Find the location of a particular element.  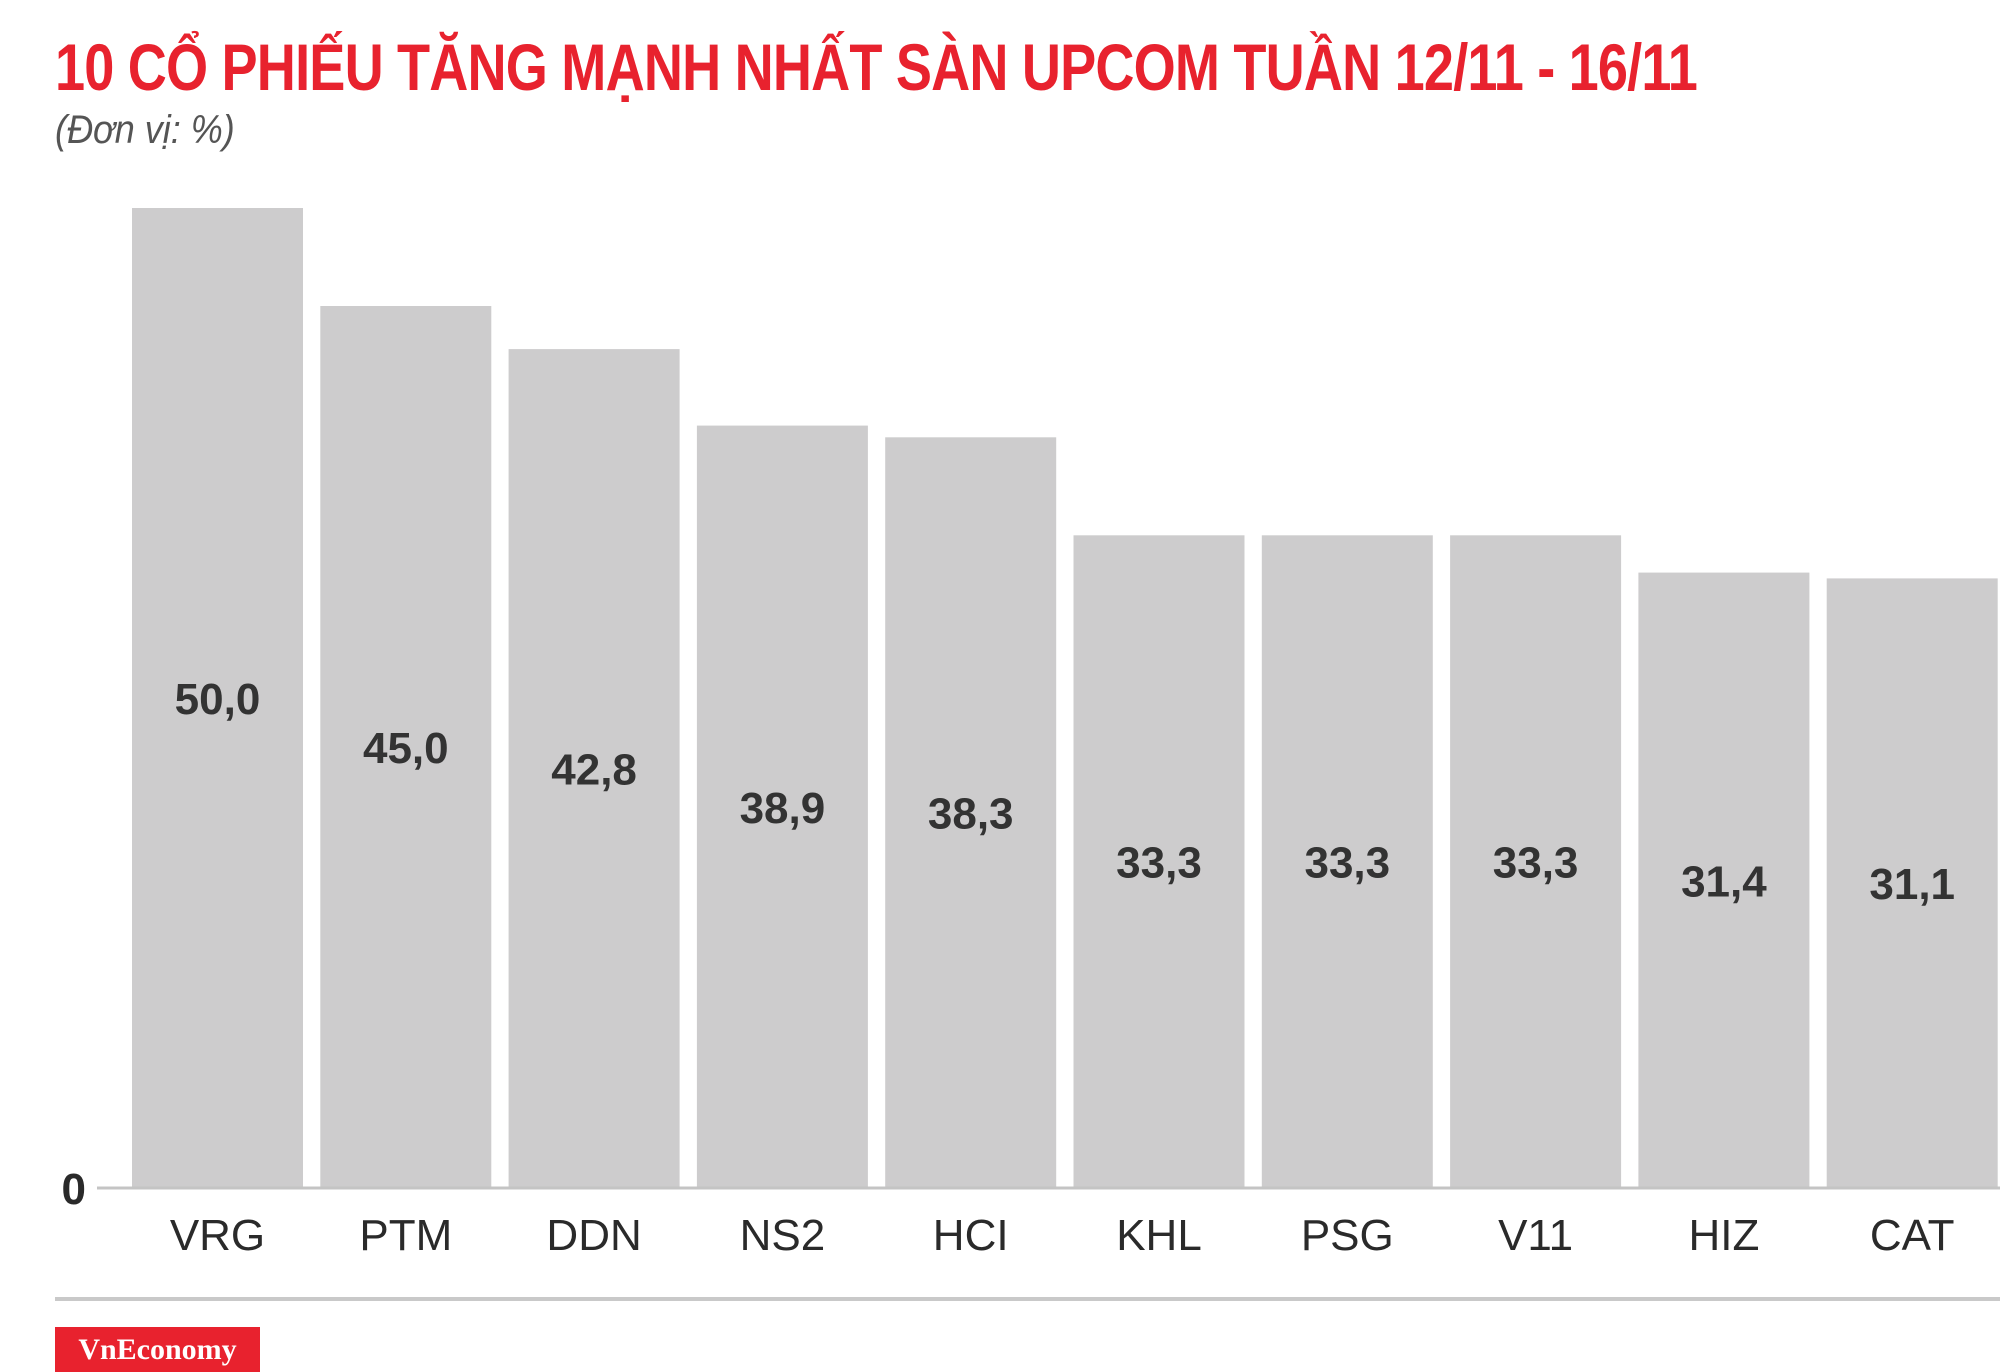

value-label-ns2: 38,9 is located at coordinates (783, 808).